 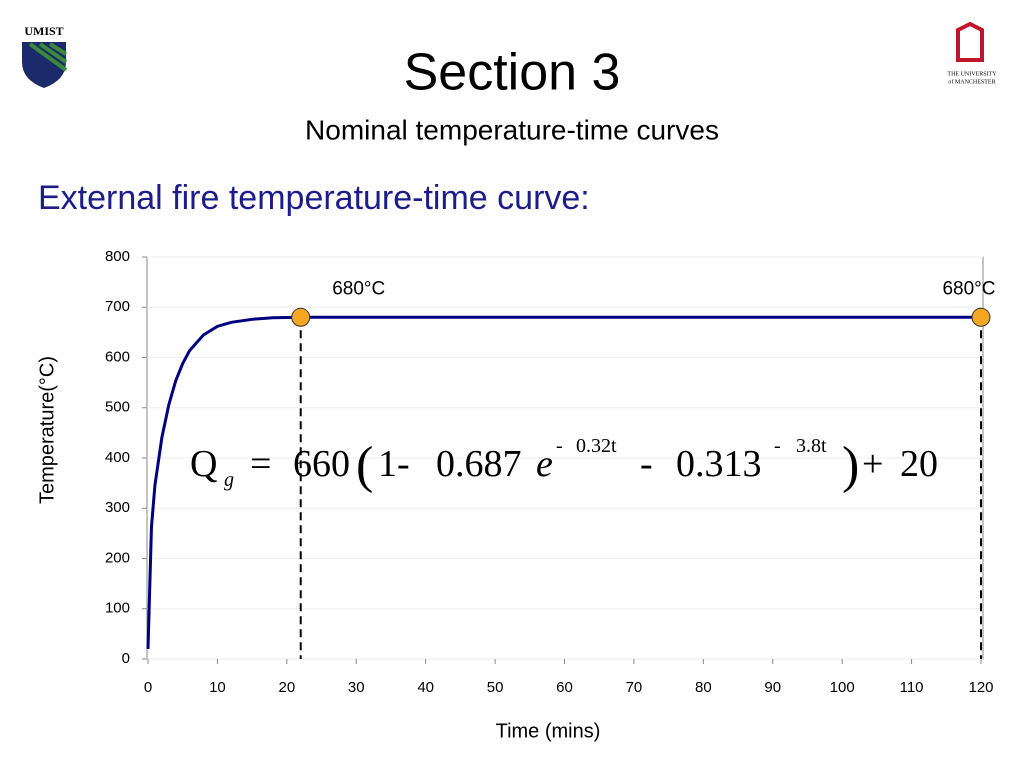 What do you see at coordinates (48, 57) in the screenshot?
I see `logo-stripes` at bounding box center [48, 57].